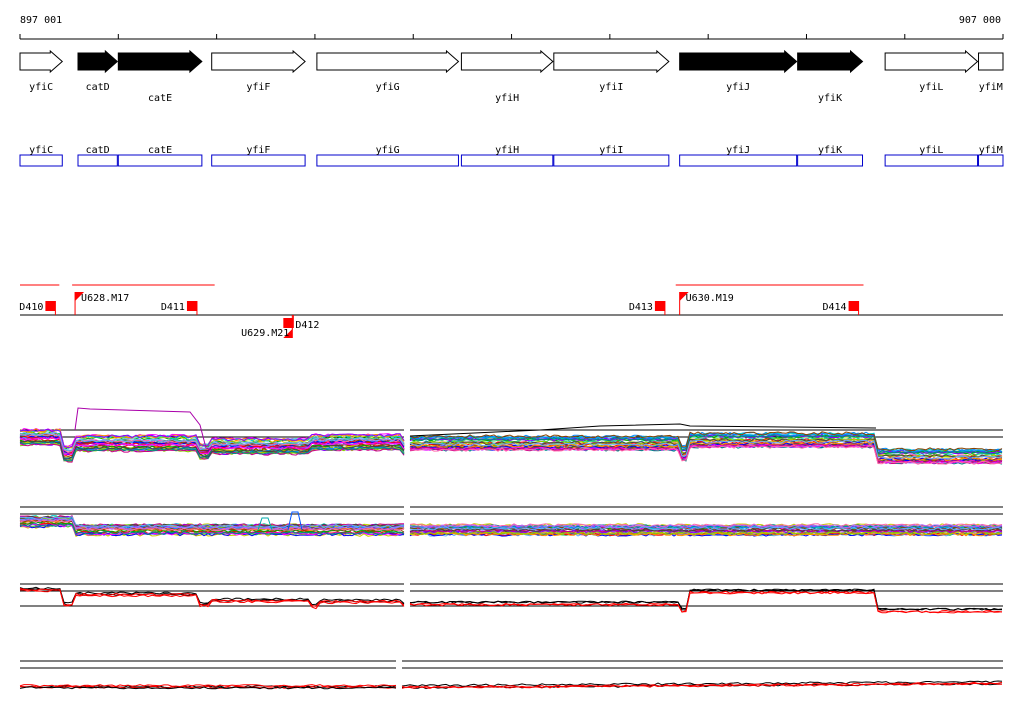  Describe the element at coordinates (991, 160) in the screenshot. I see `gene-box-yfiM` at that location.